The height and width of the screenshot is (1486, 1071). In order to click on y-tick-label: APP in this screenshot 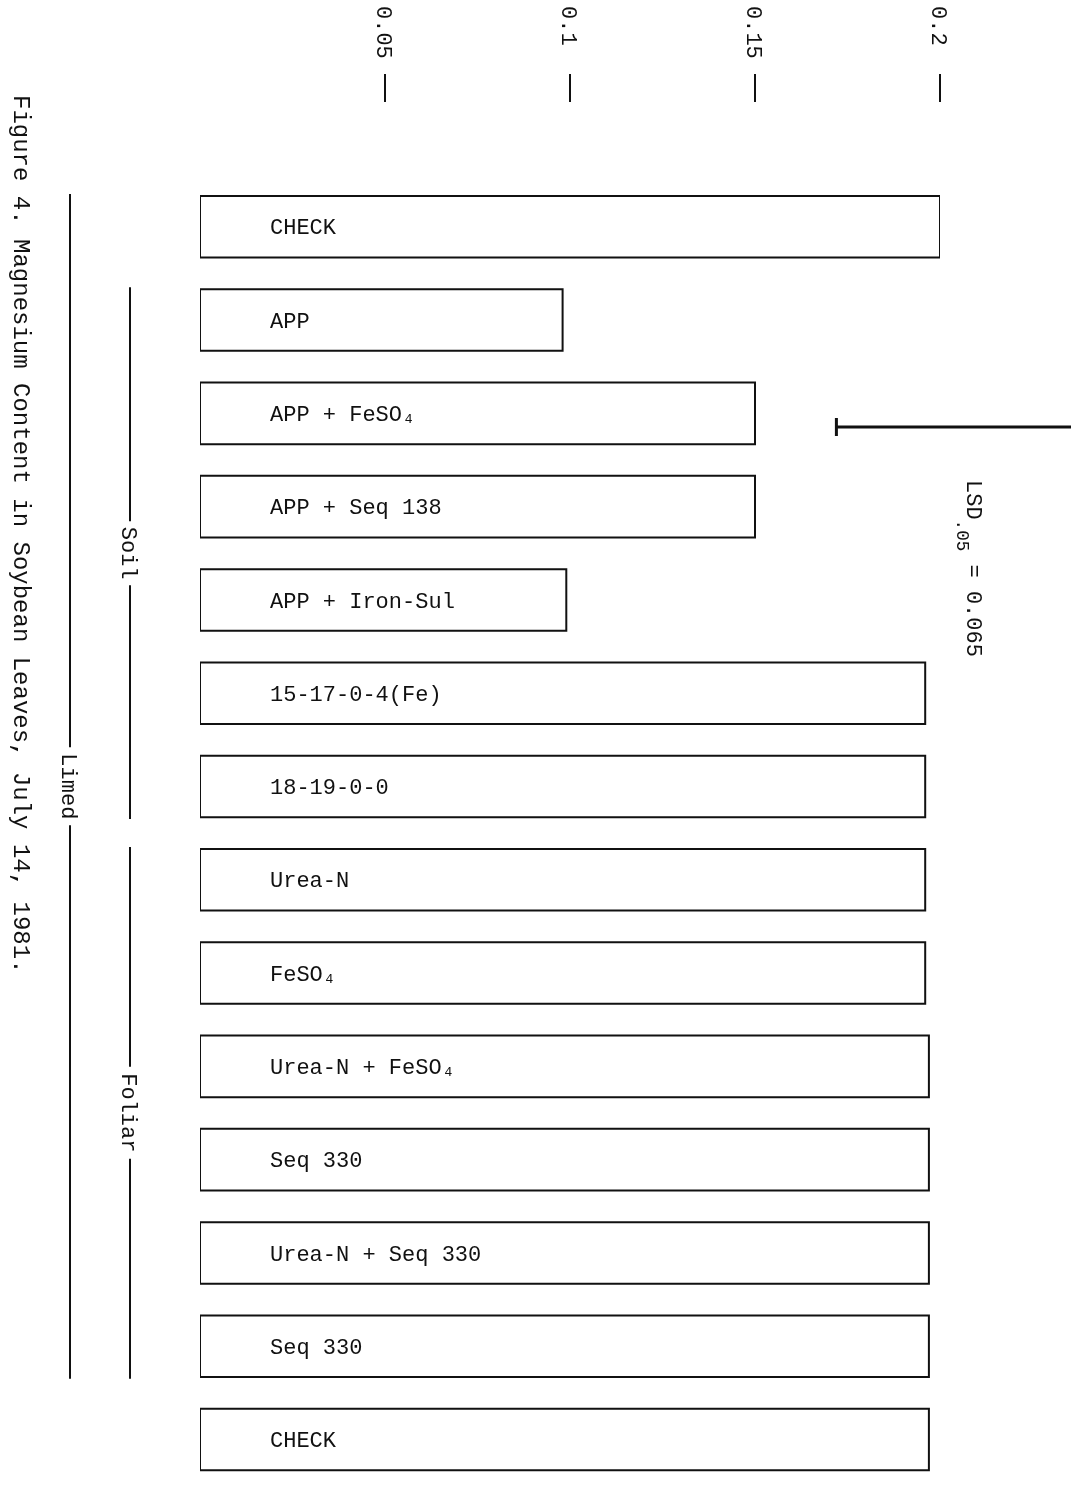, I will do `click(290, 322)`.